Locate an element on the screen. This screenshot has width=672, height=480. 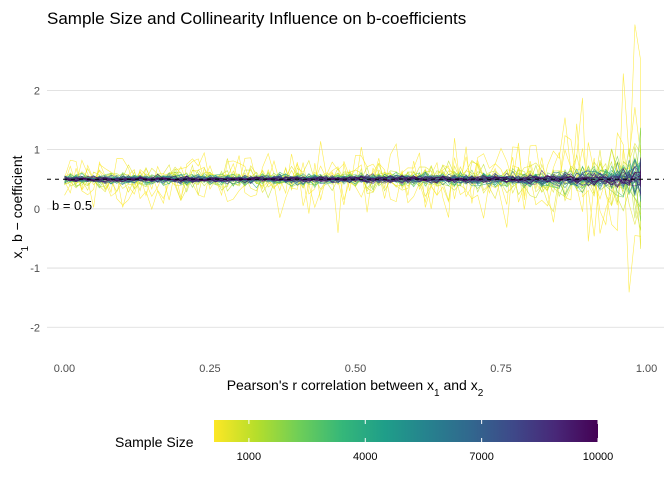
legend-tick-label: 1000 is located at coordinates (249, 457).